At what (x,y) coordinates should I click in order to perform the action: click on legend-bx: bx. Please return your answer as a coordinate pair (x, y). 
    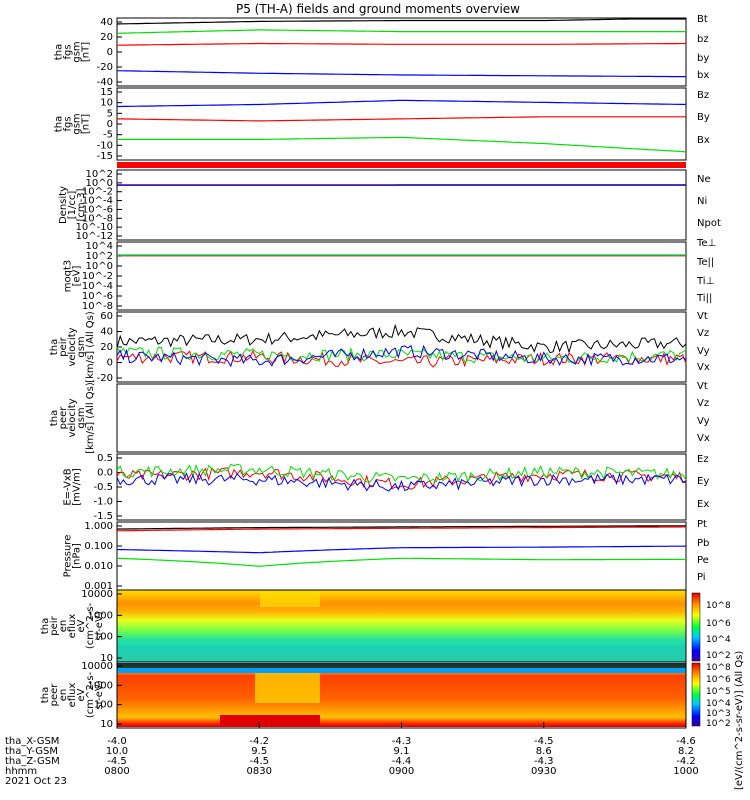
    Looking at the image, I should click on (703, 75).